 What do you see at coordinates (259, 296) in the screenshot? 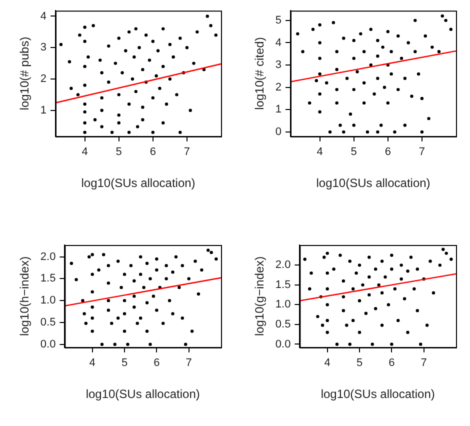
I see `y-axis-title: log10(g−index)` at bounding box center [259, 296].